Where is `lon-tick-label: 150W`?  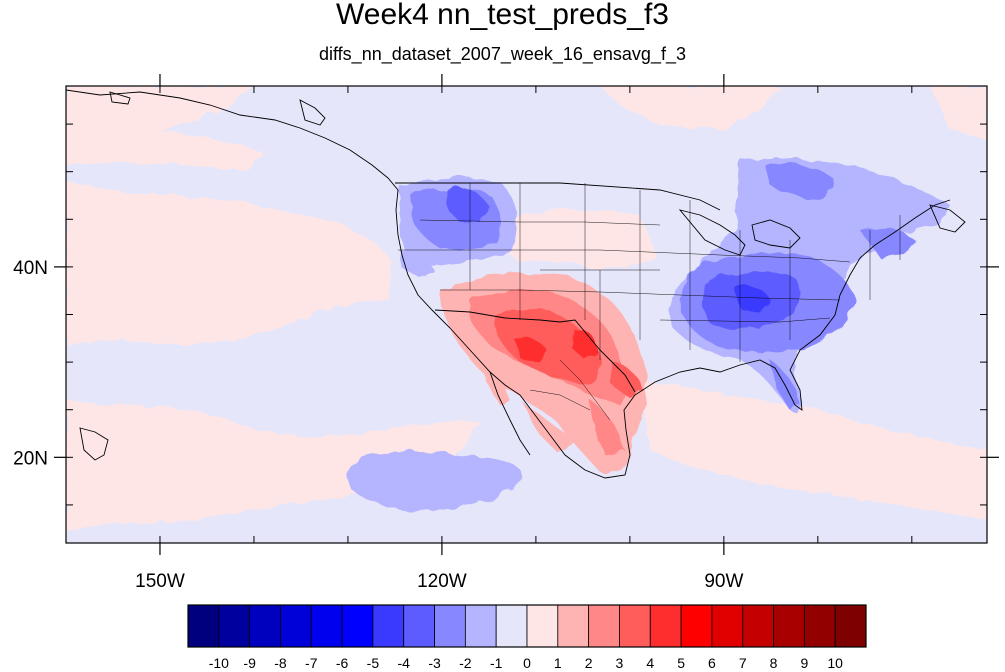 lon-tick-label: 150W is located at coordinates (160, 581).